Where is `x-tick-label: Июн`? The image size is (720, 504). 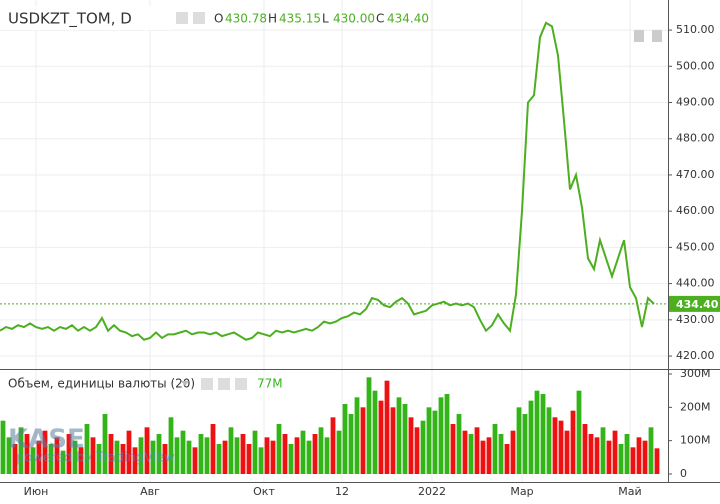 x-tick-label: Июн is located at coordinates (36, 491).